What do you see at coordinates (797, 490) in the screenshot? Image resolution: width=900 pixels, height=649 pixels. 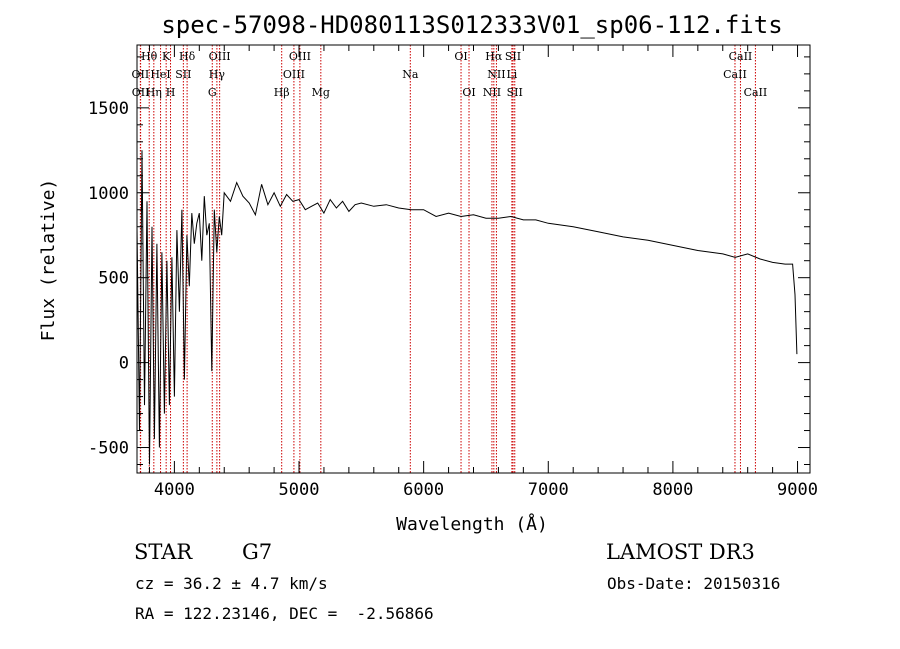 I see `x-tick-label: 9000` at bounding box center [797, 490].